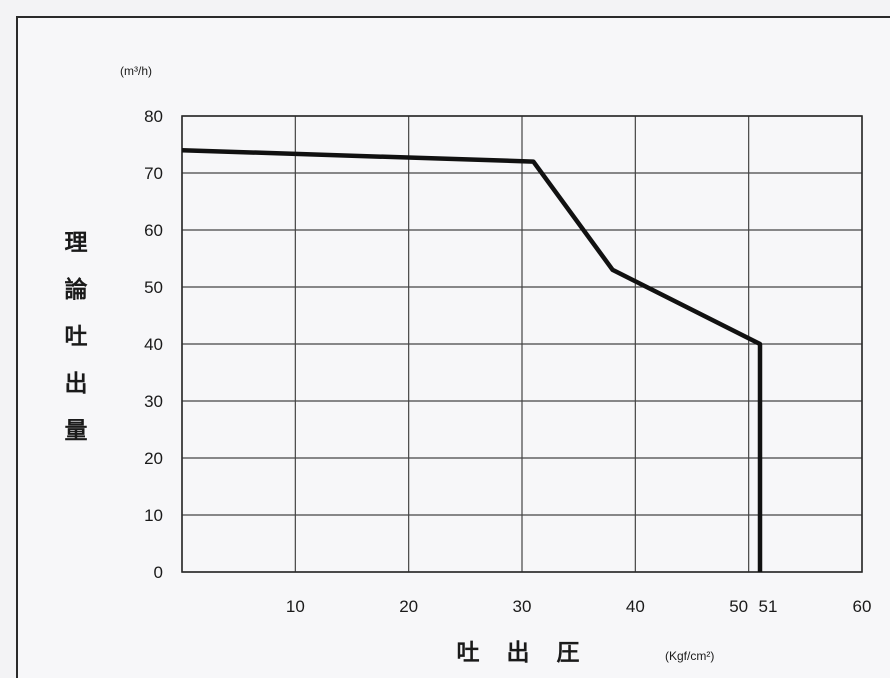  I want to click on y-tick-labels: 0 10 20 30 40 50 60 70 80, so click(153, 344).